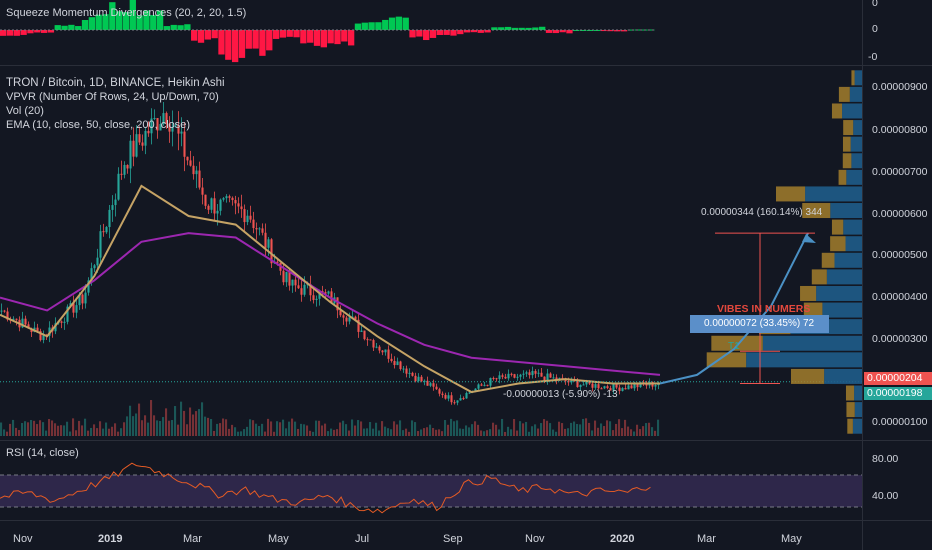 The height and width of the screenshot is (550, 932). Describe the element at coordinates (362, 539) in the screenshot. I see `time-tick: Jul` at that location.